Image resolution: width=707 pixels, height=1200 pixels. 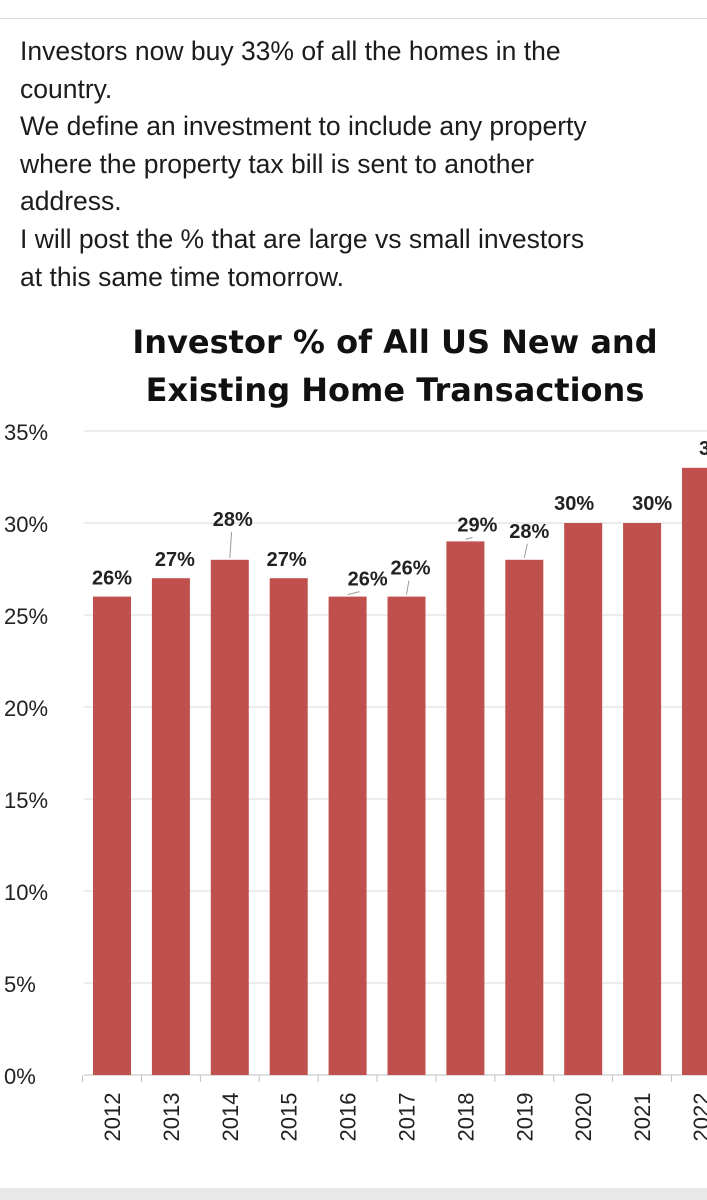 What do you see at coordinates (26, 708) in the screenshot?
I see `y-tick-label: 20%` at bounding box center [26, 708].